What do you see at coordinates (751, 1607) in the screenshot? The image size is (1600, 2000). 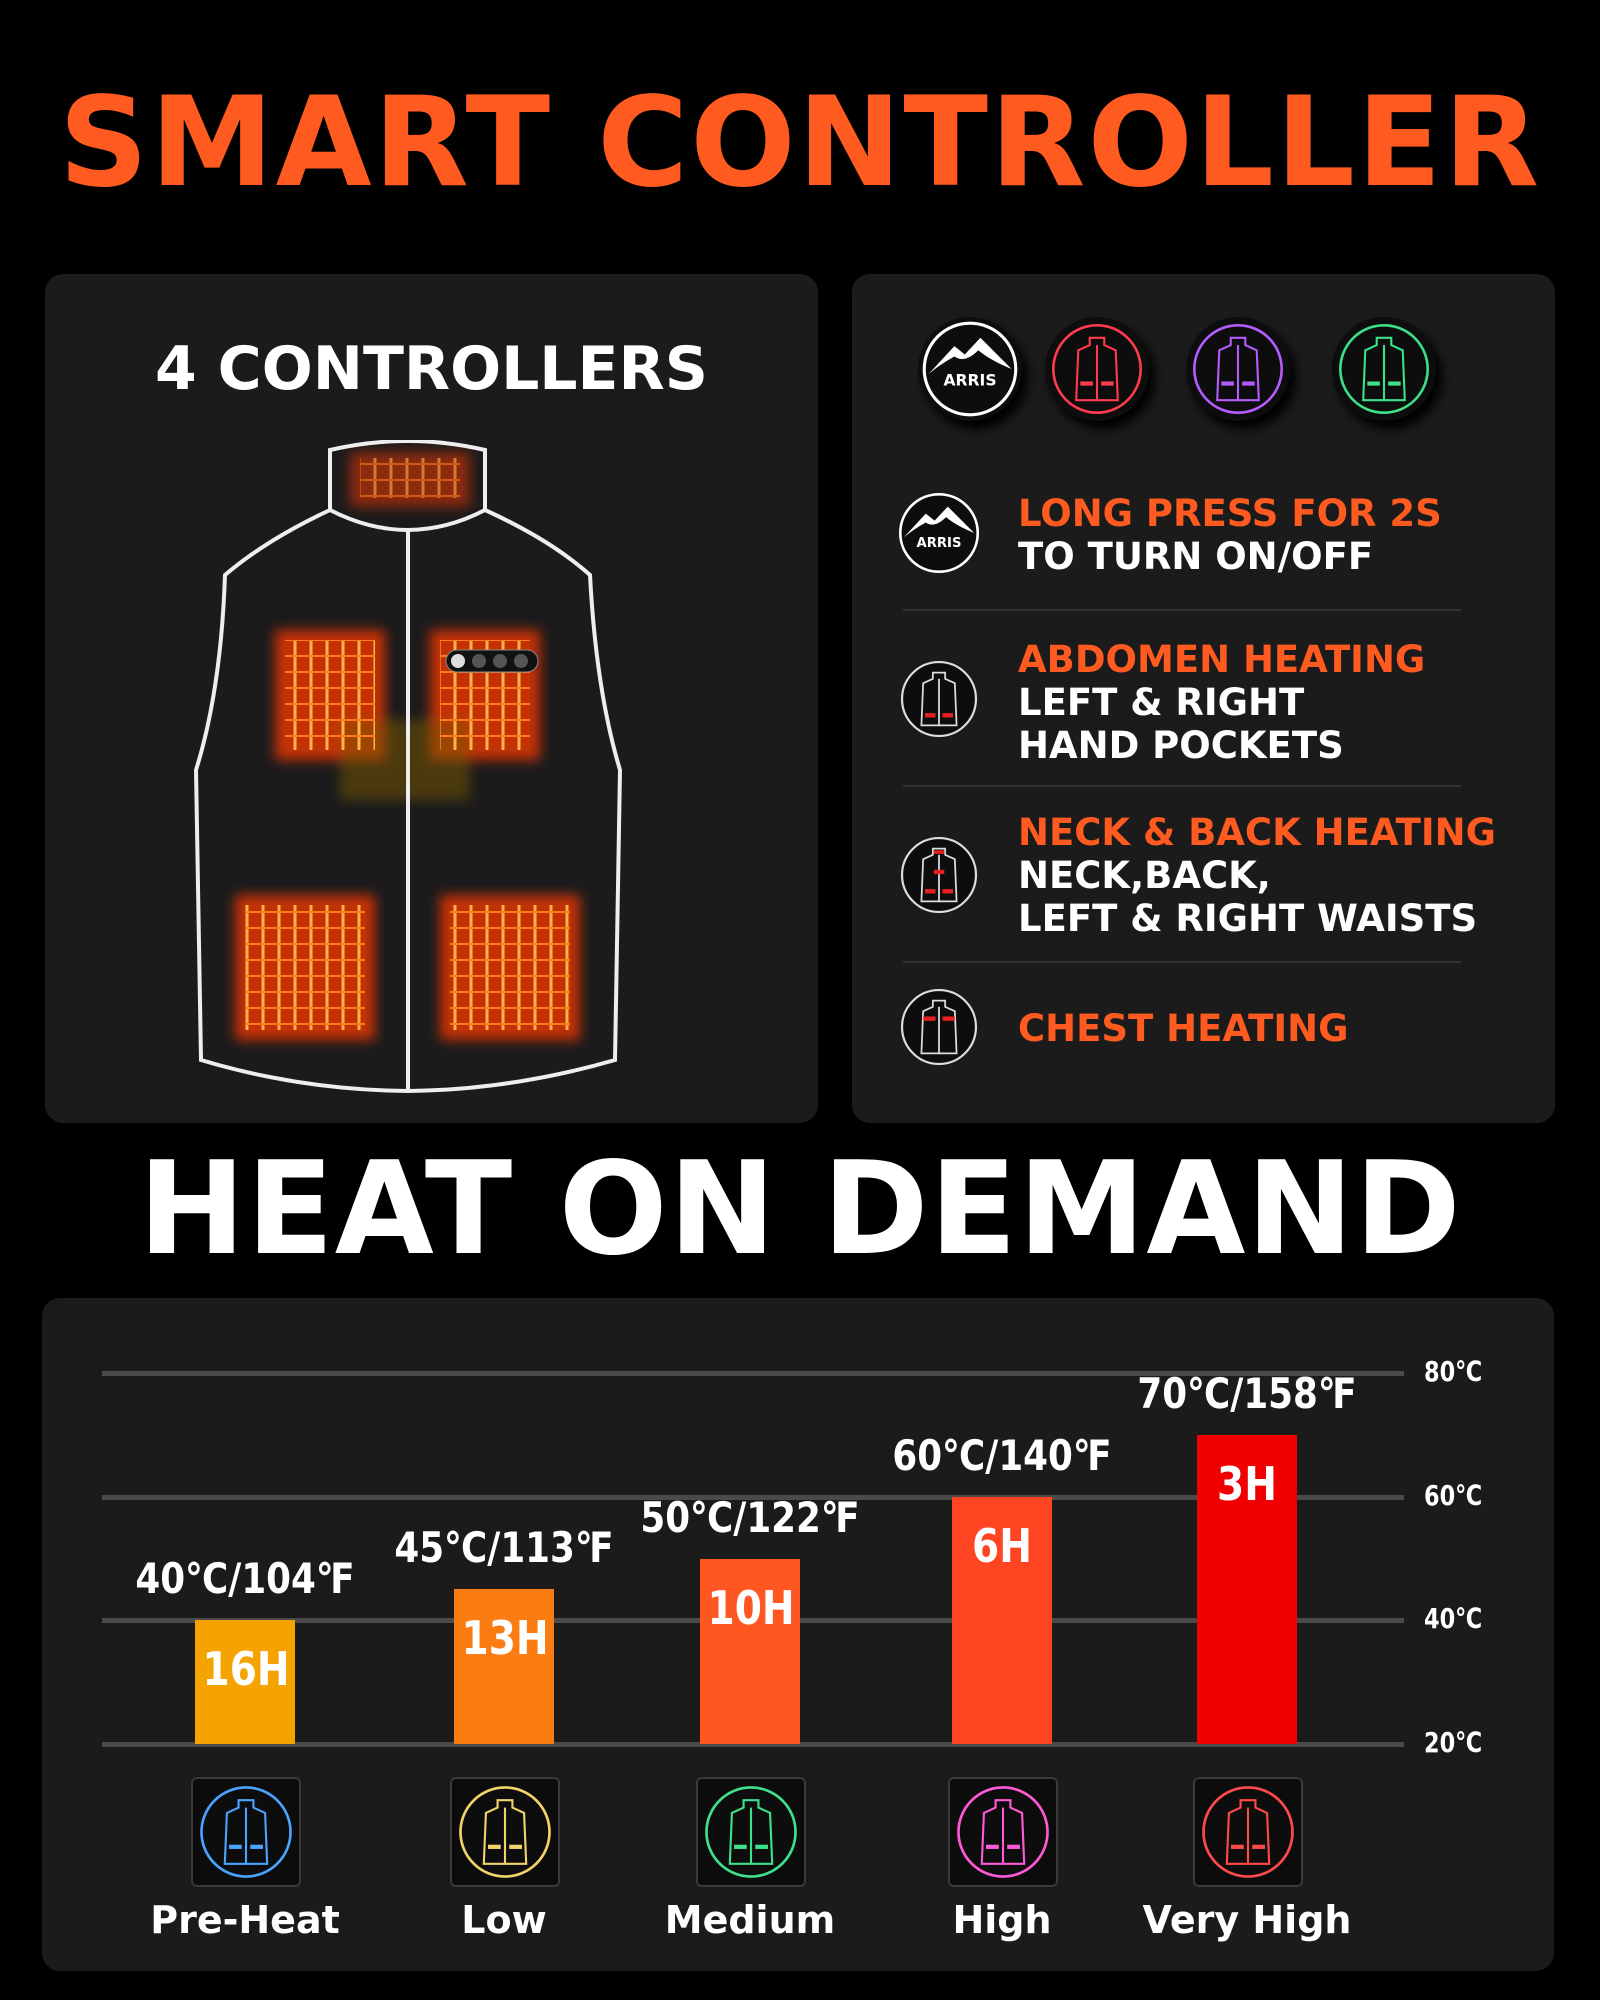 I see `bar-duration-label: 10H` at bounding box center [751, 1607].